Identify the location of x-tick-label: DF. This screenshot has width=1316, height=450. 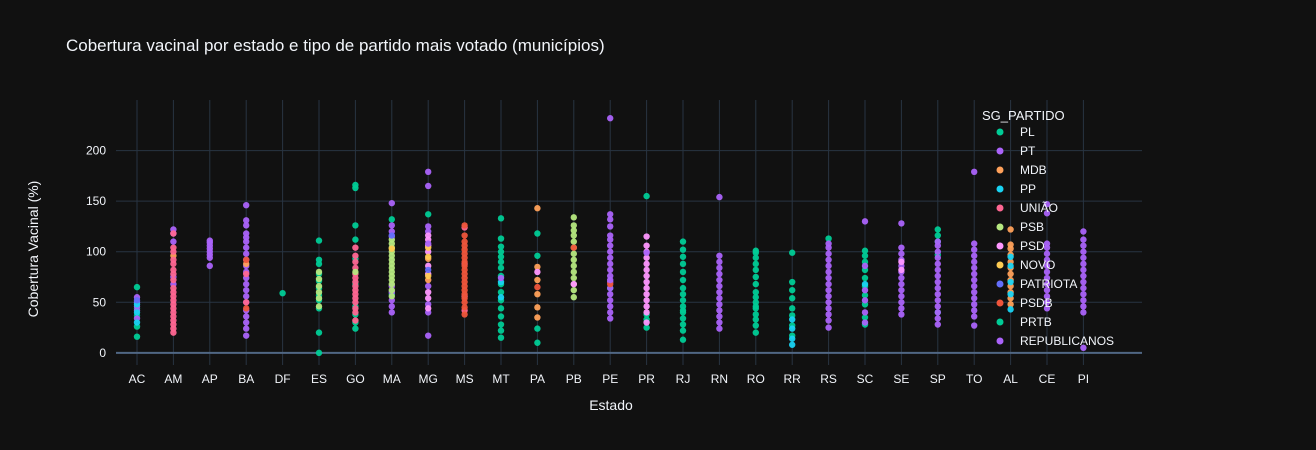
(283, 379).